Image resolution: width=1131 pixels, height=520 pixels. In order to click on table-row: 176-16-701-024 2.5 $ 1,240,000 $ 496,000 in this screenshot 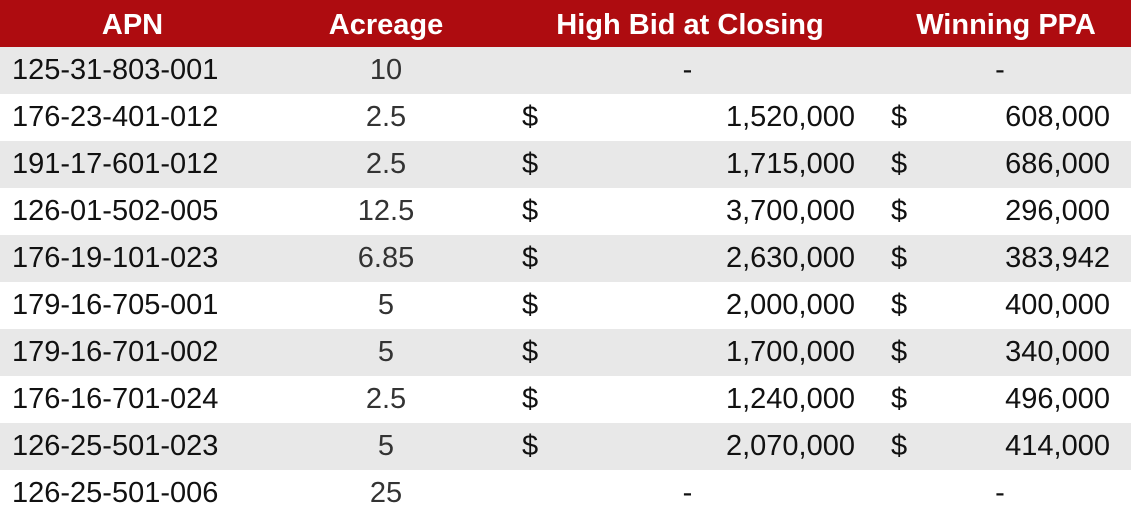, I will do `click(565, 399)`.